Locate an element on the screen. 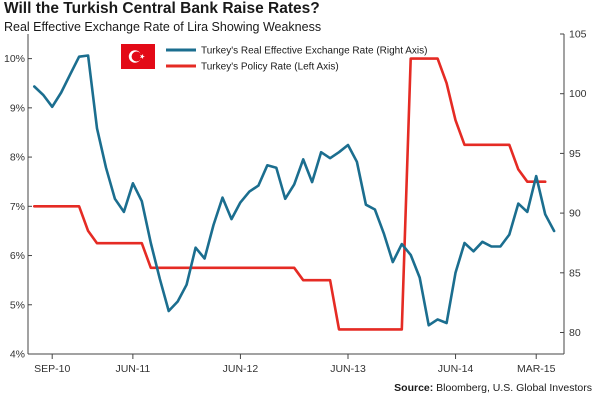  right-axis-tick-label: 100 is located at coordinates (578, 94).